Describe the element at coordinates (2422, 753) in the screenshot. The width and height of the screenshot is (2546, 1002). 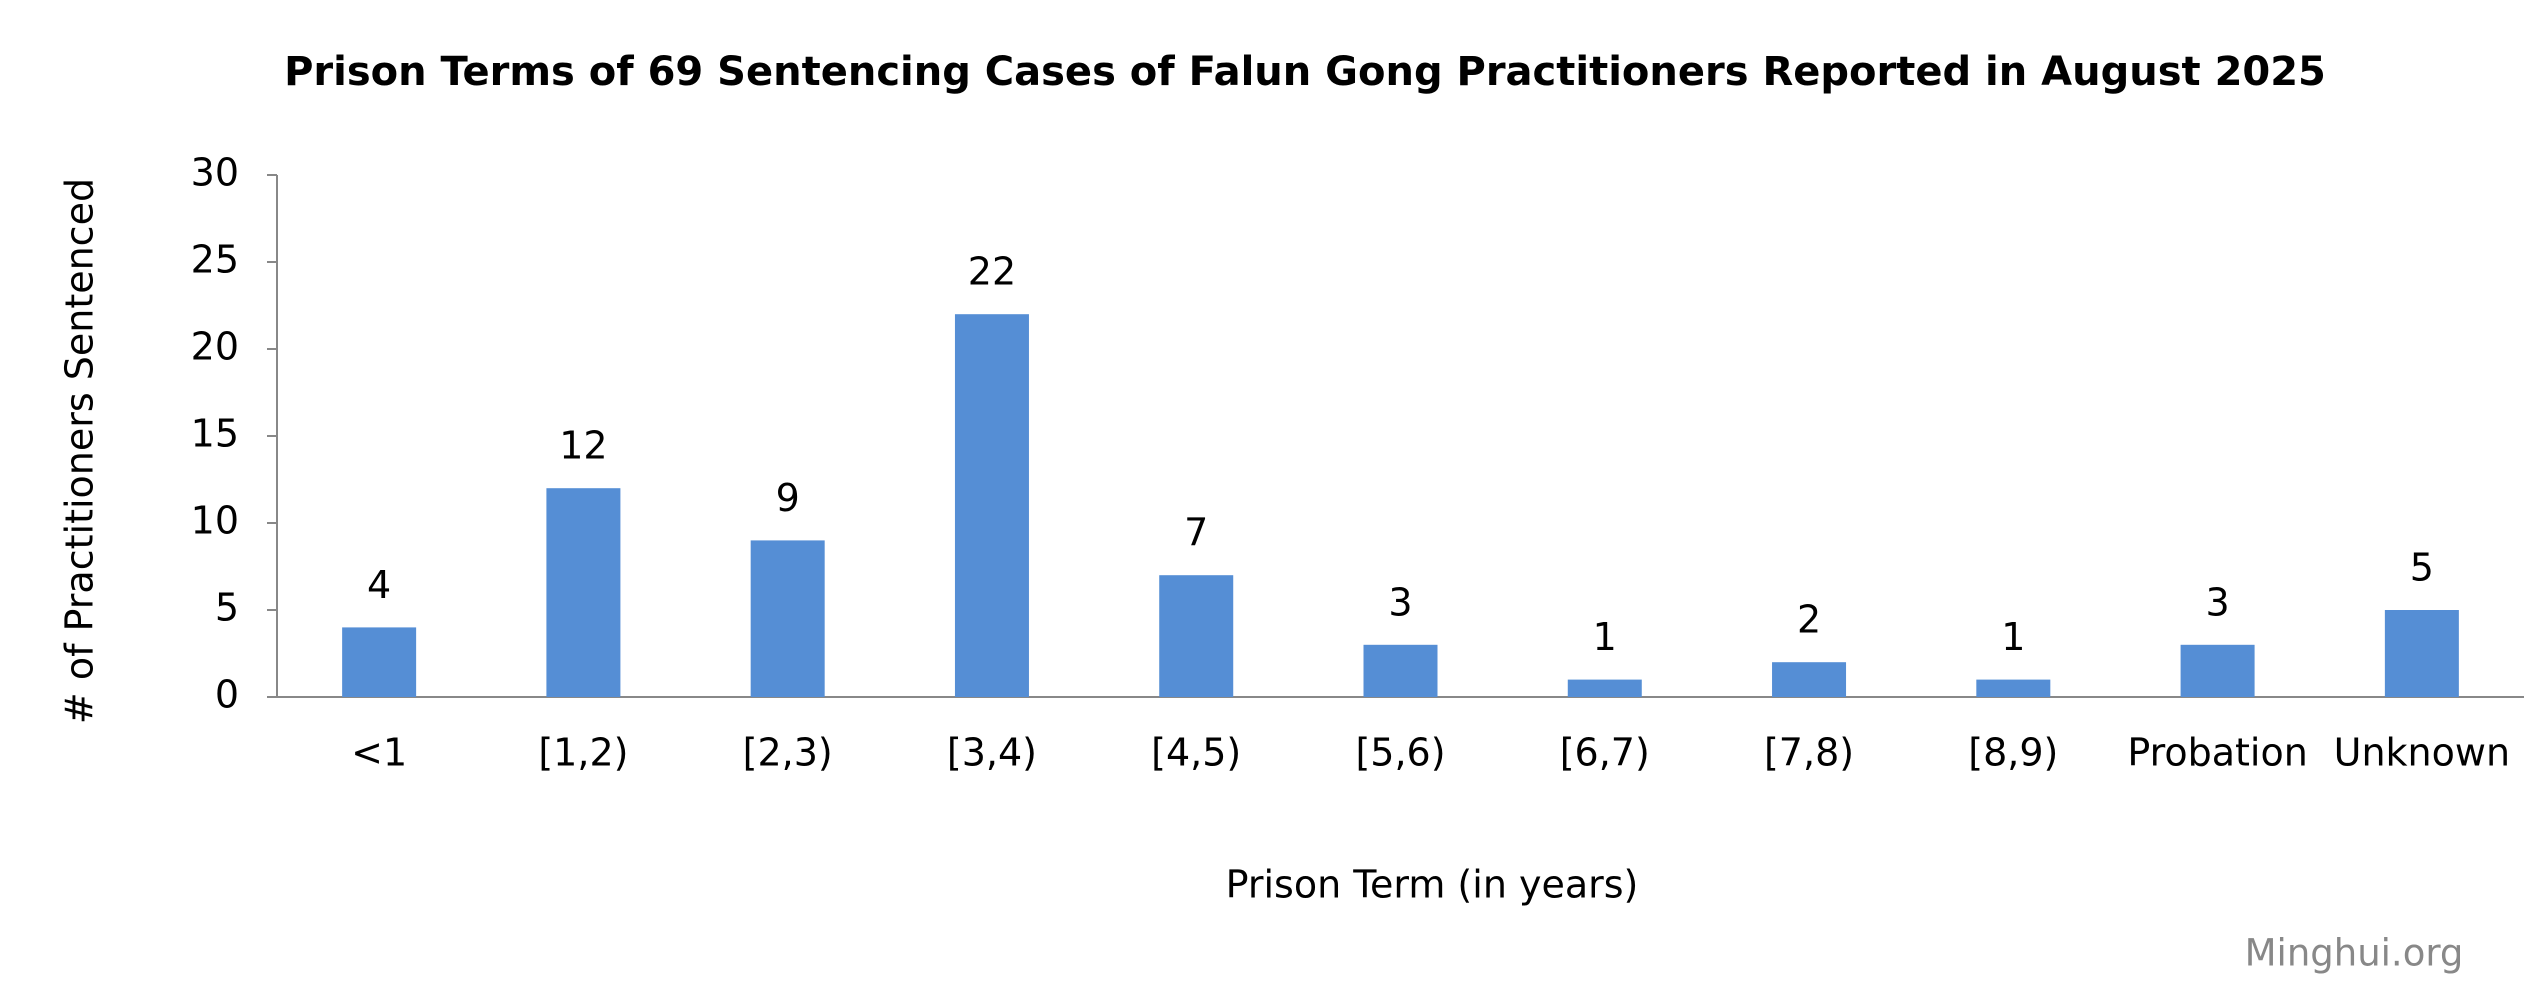
I see `x-tick-label: Unknown` at that location.